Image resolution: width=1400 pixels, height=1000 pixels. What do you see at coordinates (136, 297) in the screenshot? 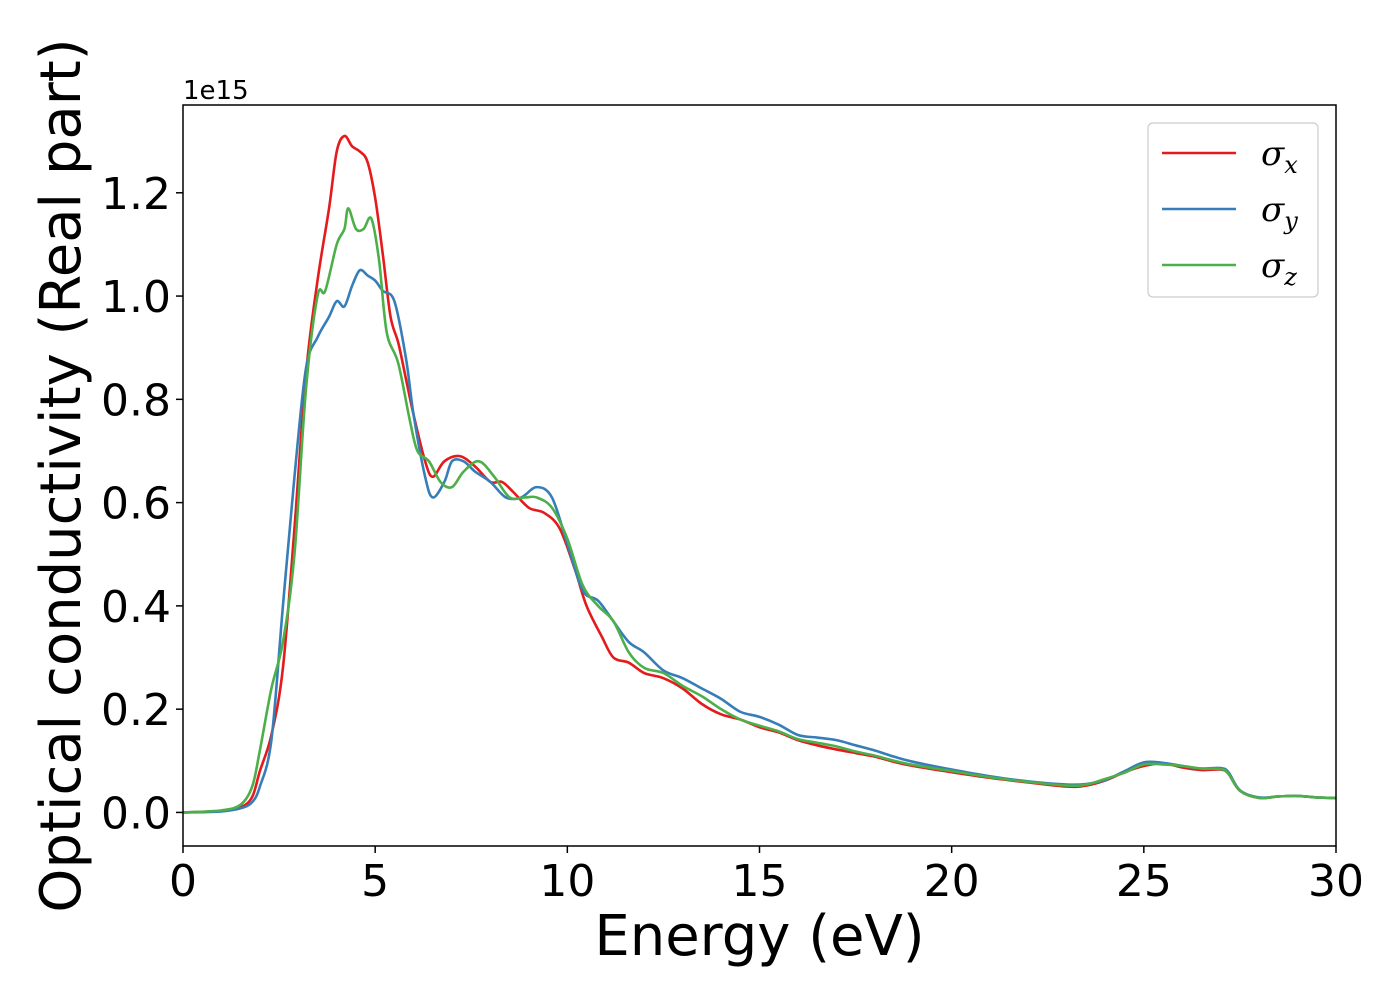
I see `y-tick-label: 1.0` at bounding box center [136, 297].